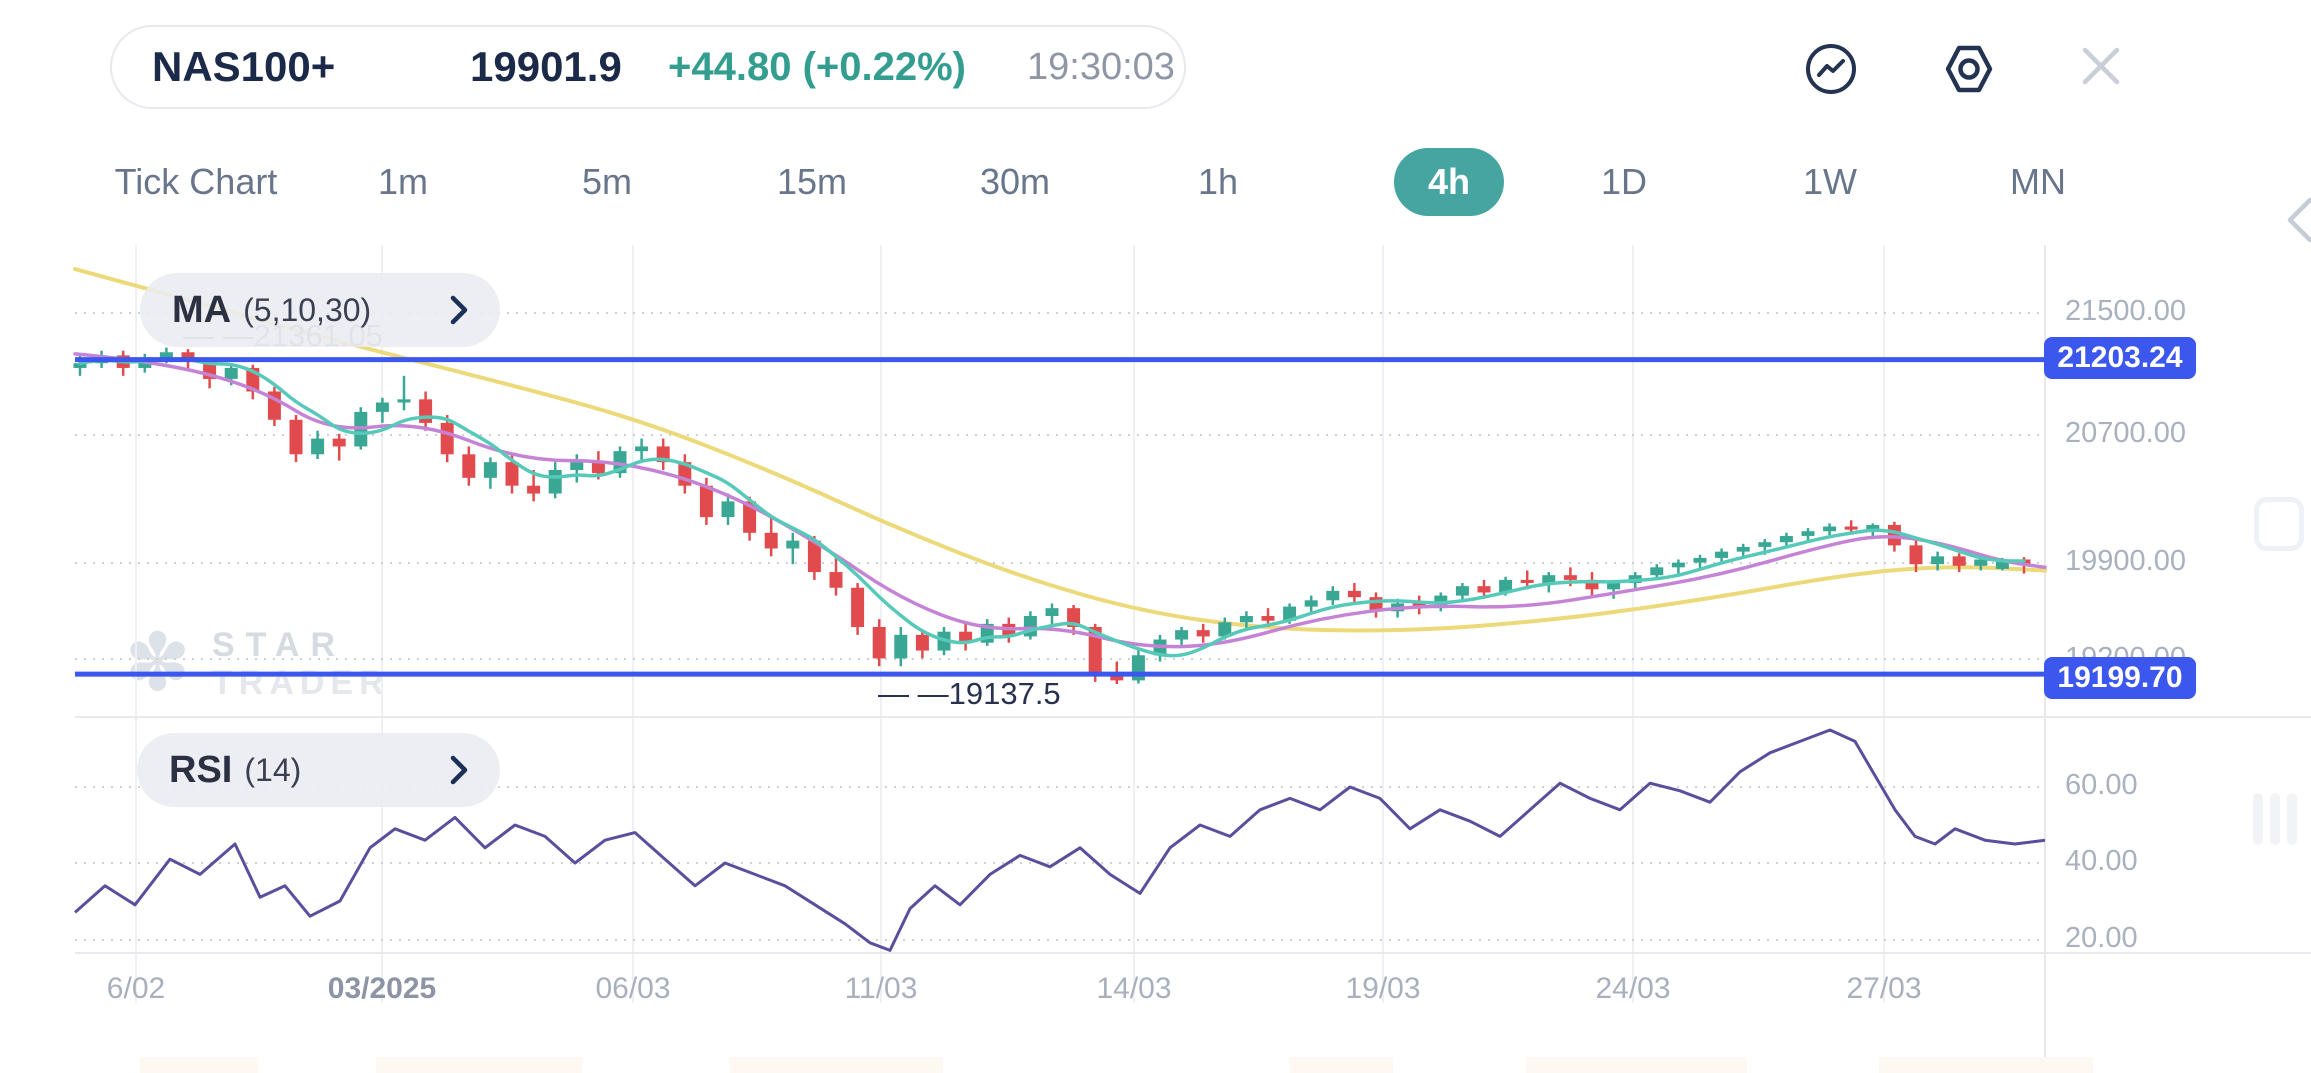 The width and height of the screenshot is (2311, 1073). What do you see at coordinates (201, 769) in the screenshot?
I see `rsi-label: RSI` at bounding box center [201, 769].